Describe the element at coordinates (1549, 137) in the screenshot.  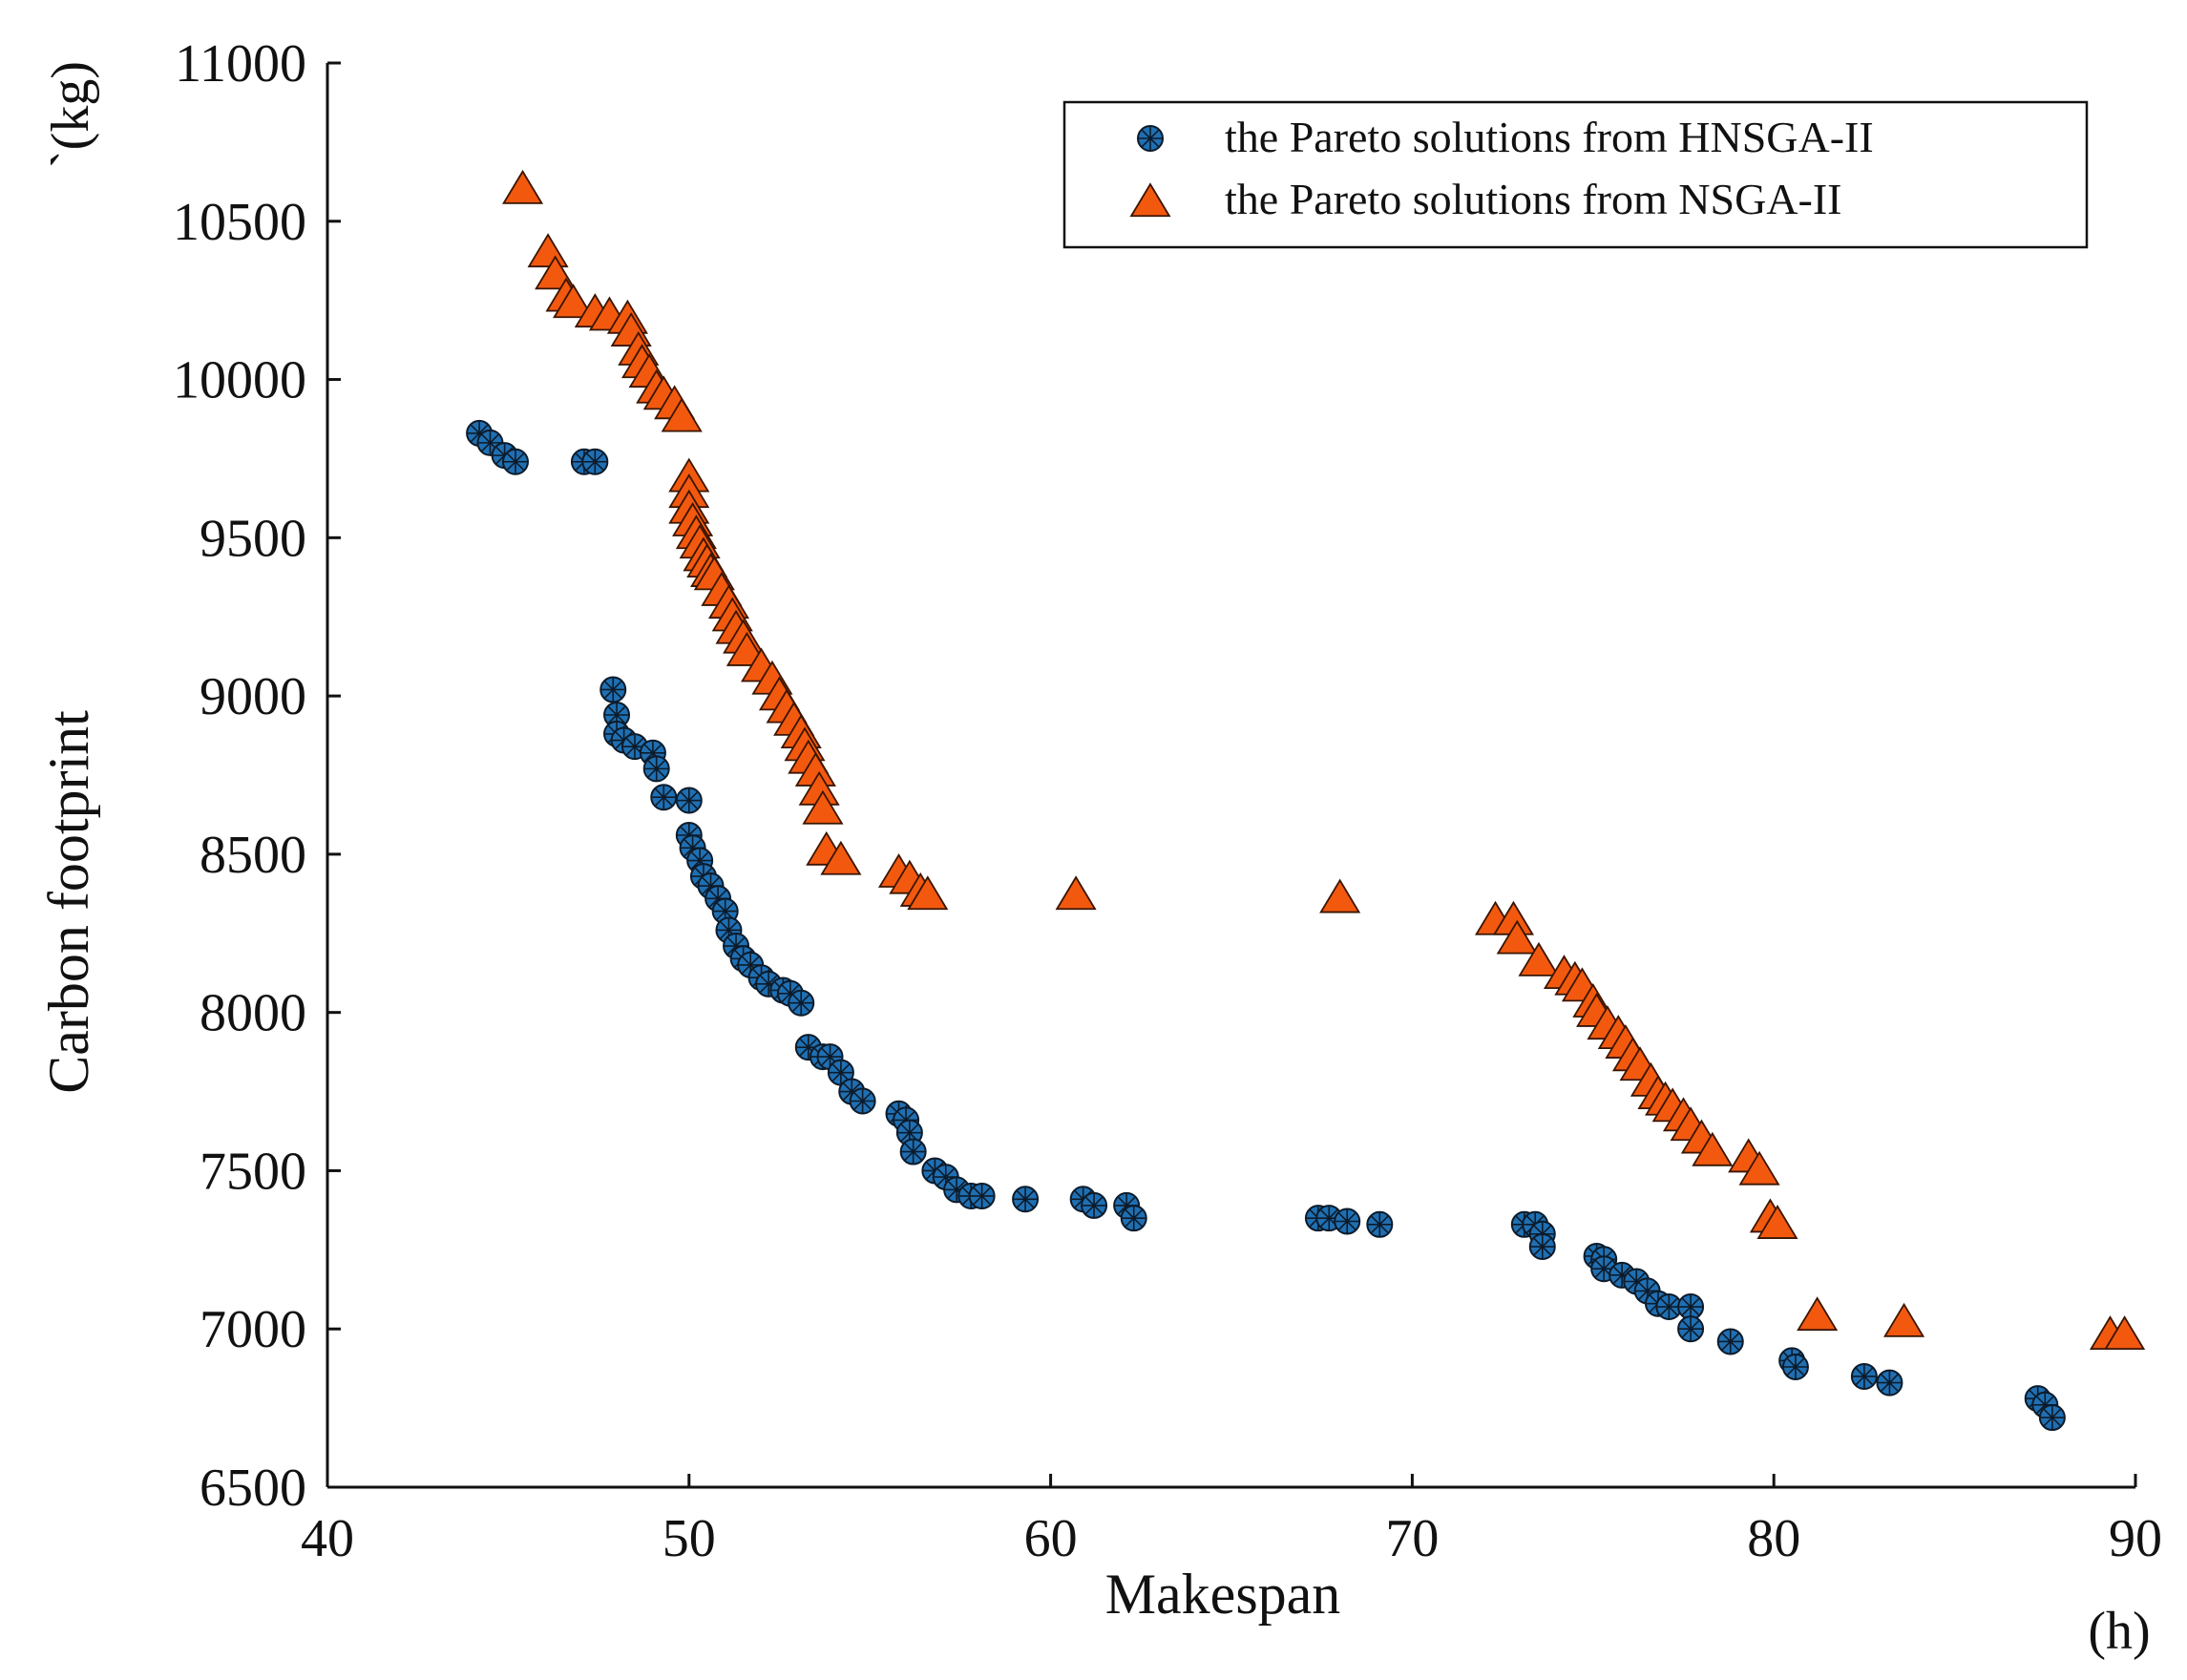
I see `legend-label-hnsga: the Pareto solutions from HNSGA-II` at that location.